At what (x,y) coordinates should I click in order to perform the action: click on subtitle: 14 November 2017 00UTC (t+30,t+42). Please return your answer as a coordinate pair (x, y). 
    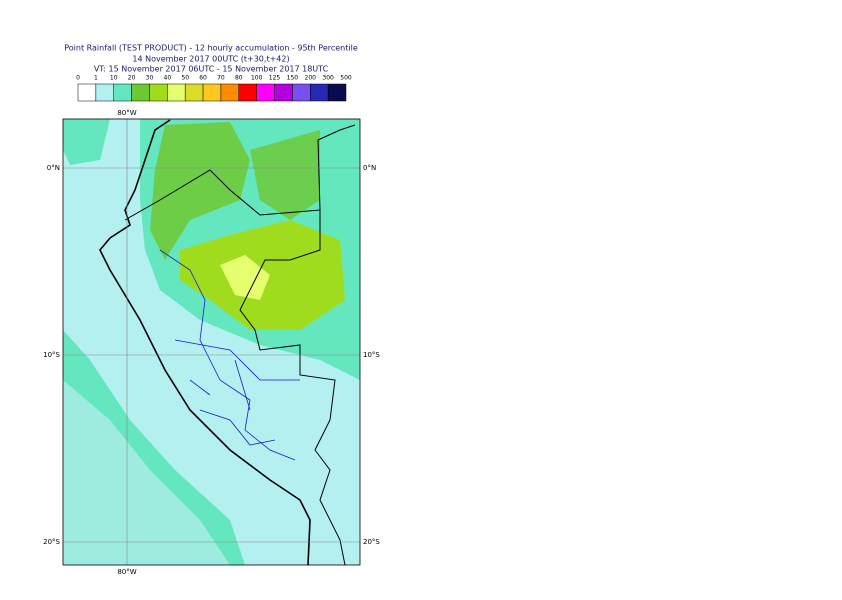
    Looking at the image, I should click on (210, 59).